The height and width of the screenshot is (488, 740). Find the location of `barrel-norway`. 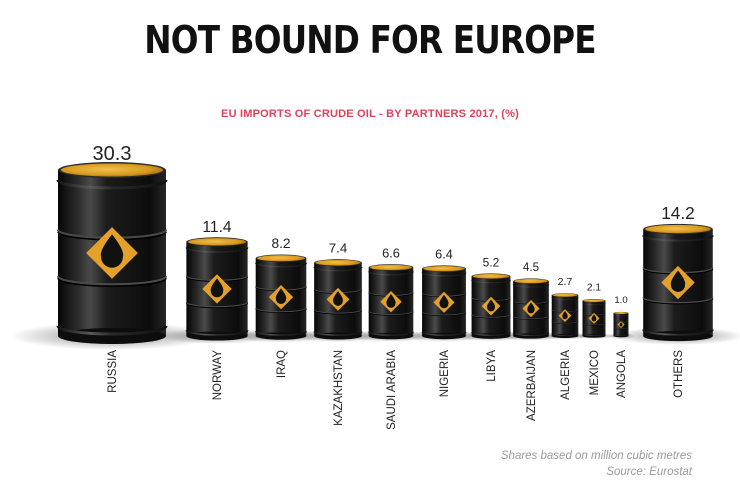

barrel-norway is located at coordinates (217, 290).